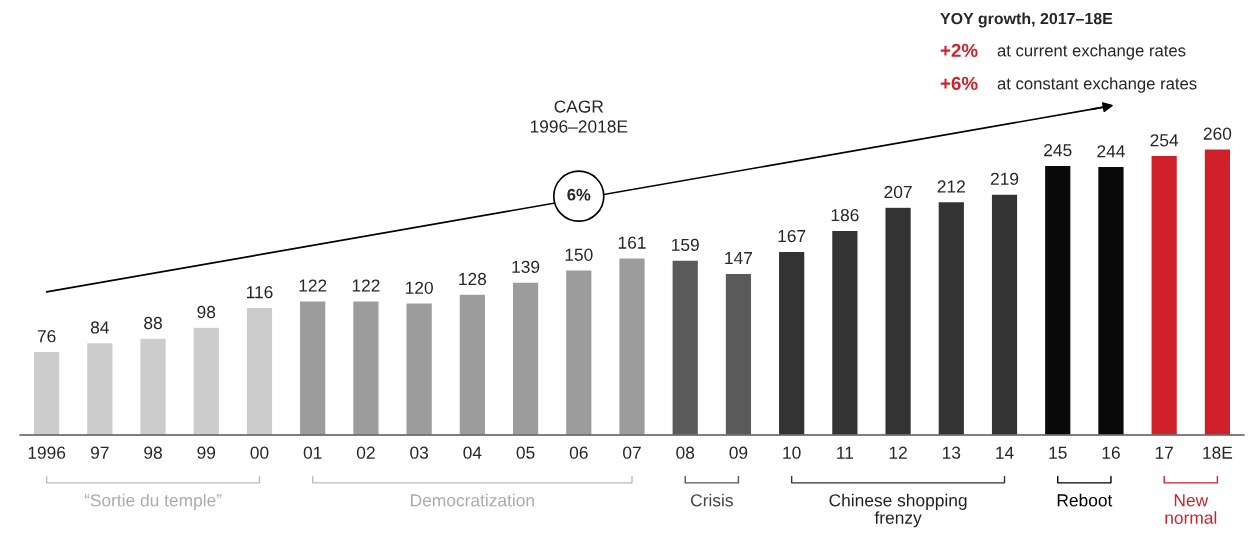  I want to click on x-tick-label: 18E, so click(1218, 452).